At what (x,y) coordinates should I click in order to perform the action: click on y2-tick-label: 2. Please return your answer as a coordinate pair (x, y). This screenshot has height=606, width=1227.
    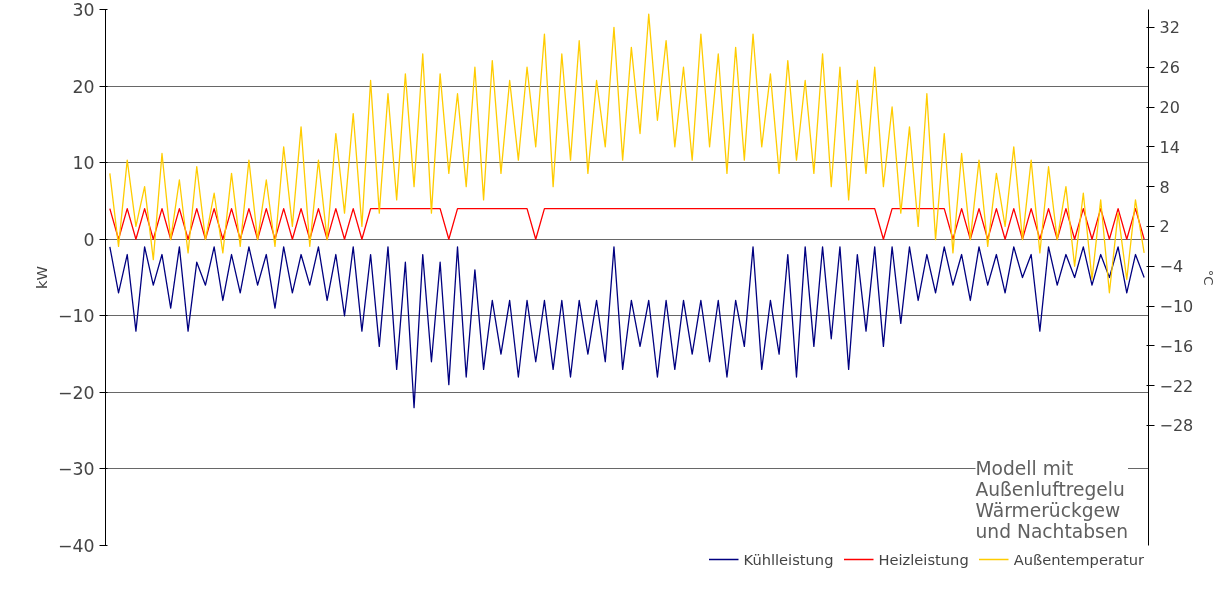
    Looking at the image, I should click on (1164, 227).